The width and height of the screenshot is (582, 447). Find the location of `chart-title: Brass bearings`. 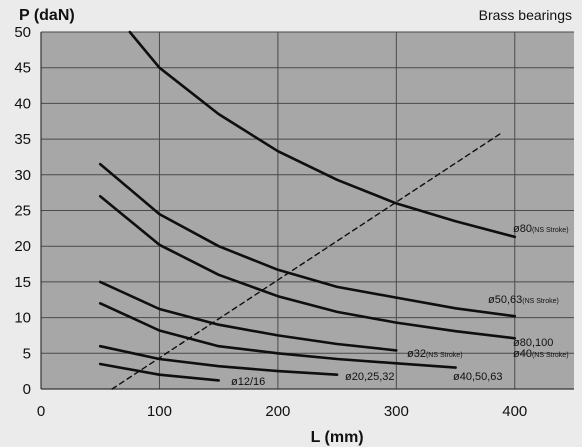

chart-title: Brass bearings is located at coordinates (525, 15).